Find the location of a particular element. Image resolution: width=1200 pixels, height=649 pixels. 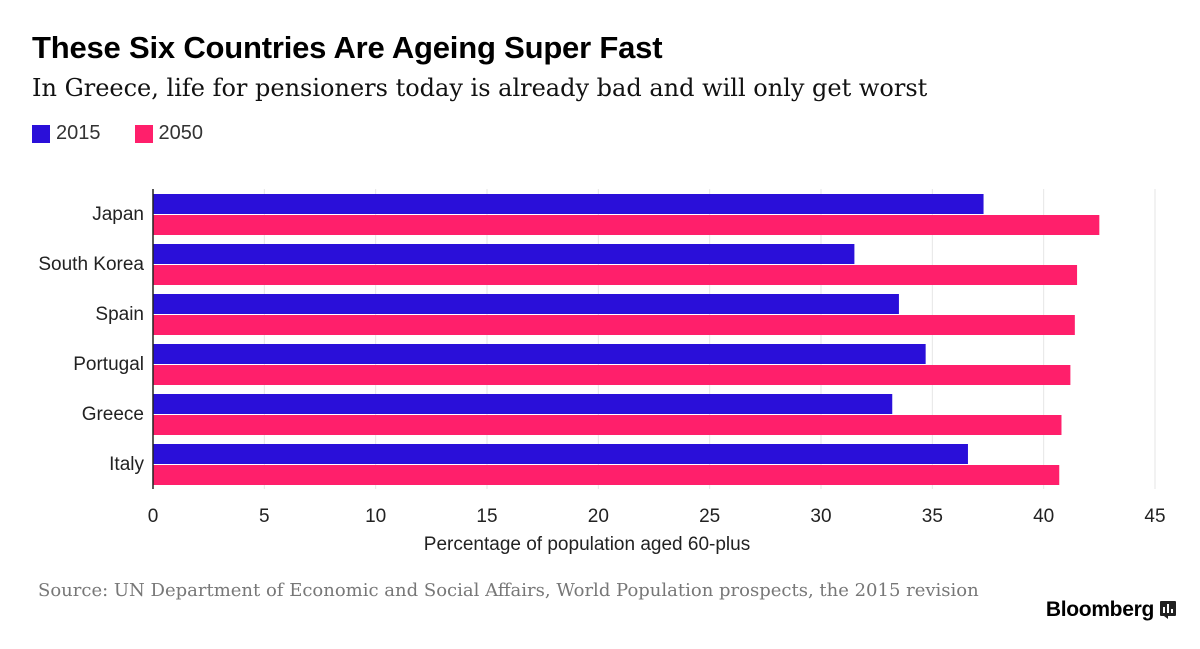

bar-2050-portugal is located at coordinates (612, 375).